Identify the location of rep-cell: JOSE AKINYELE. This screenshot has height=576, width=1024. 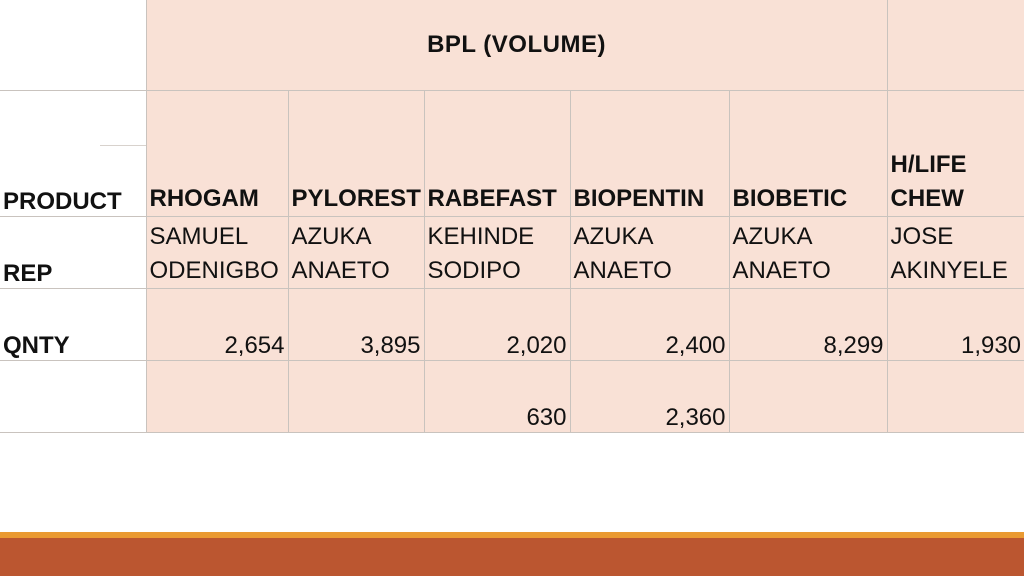
(955, 252).